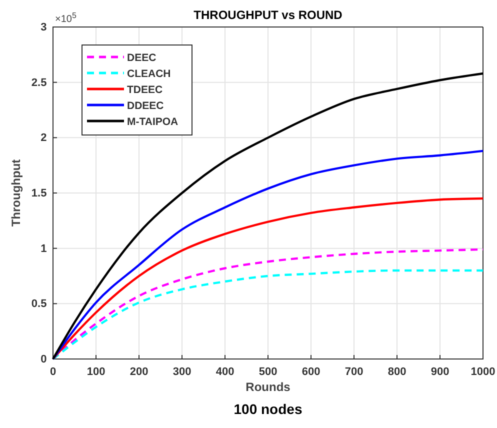 This screenshot has width=497, height=428. I want to click on x-tick-label: 200, so click(139, 372).